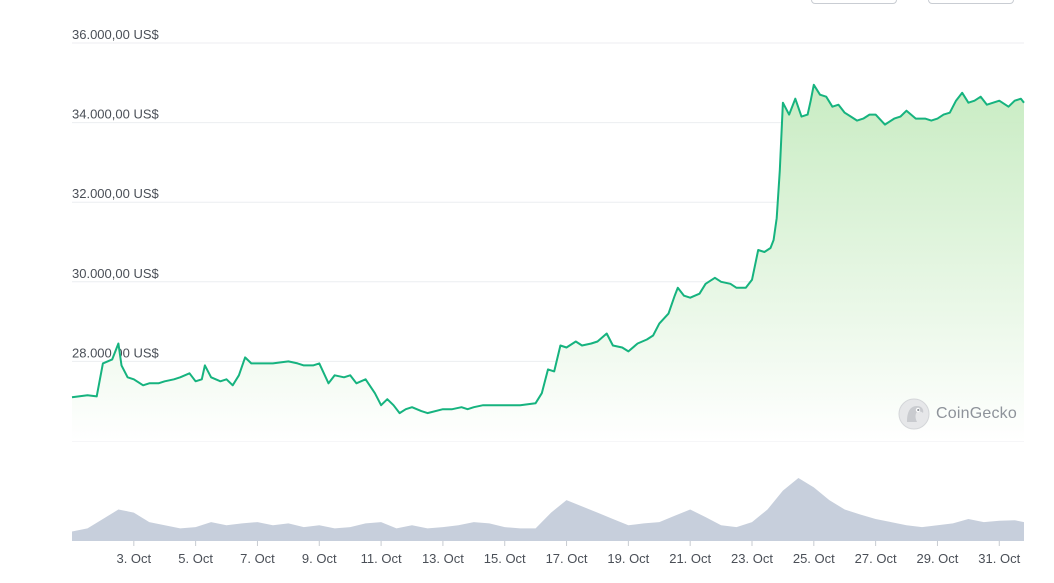 The image size is (1054, 583). Describe the element at coordinates (628, 558) in the screenshot. I see `x-tick-label: 19. Oct` at that location.